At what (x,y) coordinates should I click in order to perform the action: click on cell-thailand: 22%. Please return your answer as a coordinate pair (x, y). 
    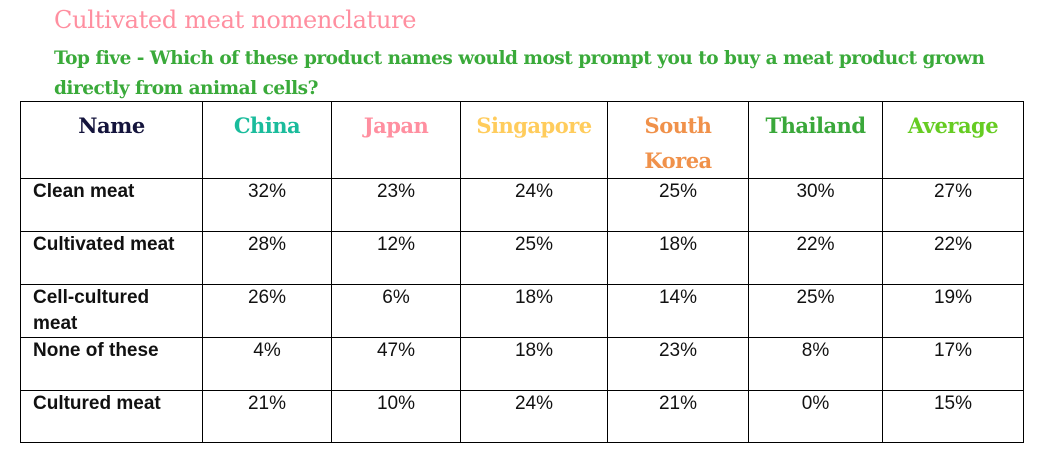
    Looking at the image, I should click on (815, 258).